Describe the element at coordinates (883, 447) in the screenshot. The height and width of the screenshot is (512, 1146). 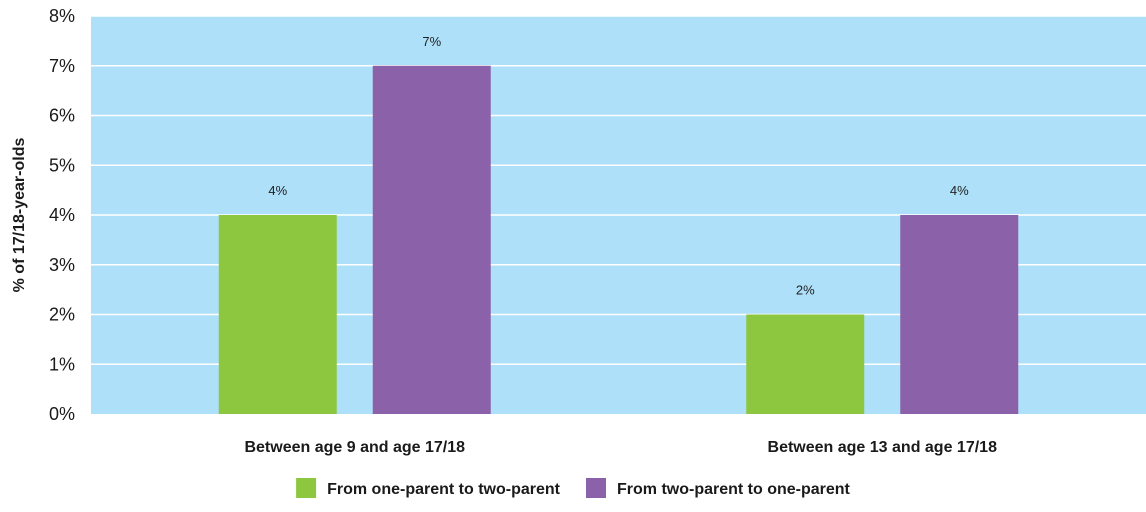
I see `x-category-label: Between age 13 and age 17/18` at that location.